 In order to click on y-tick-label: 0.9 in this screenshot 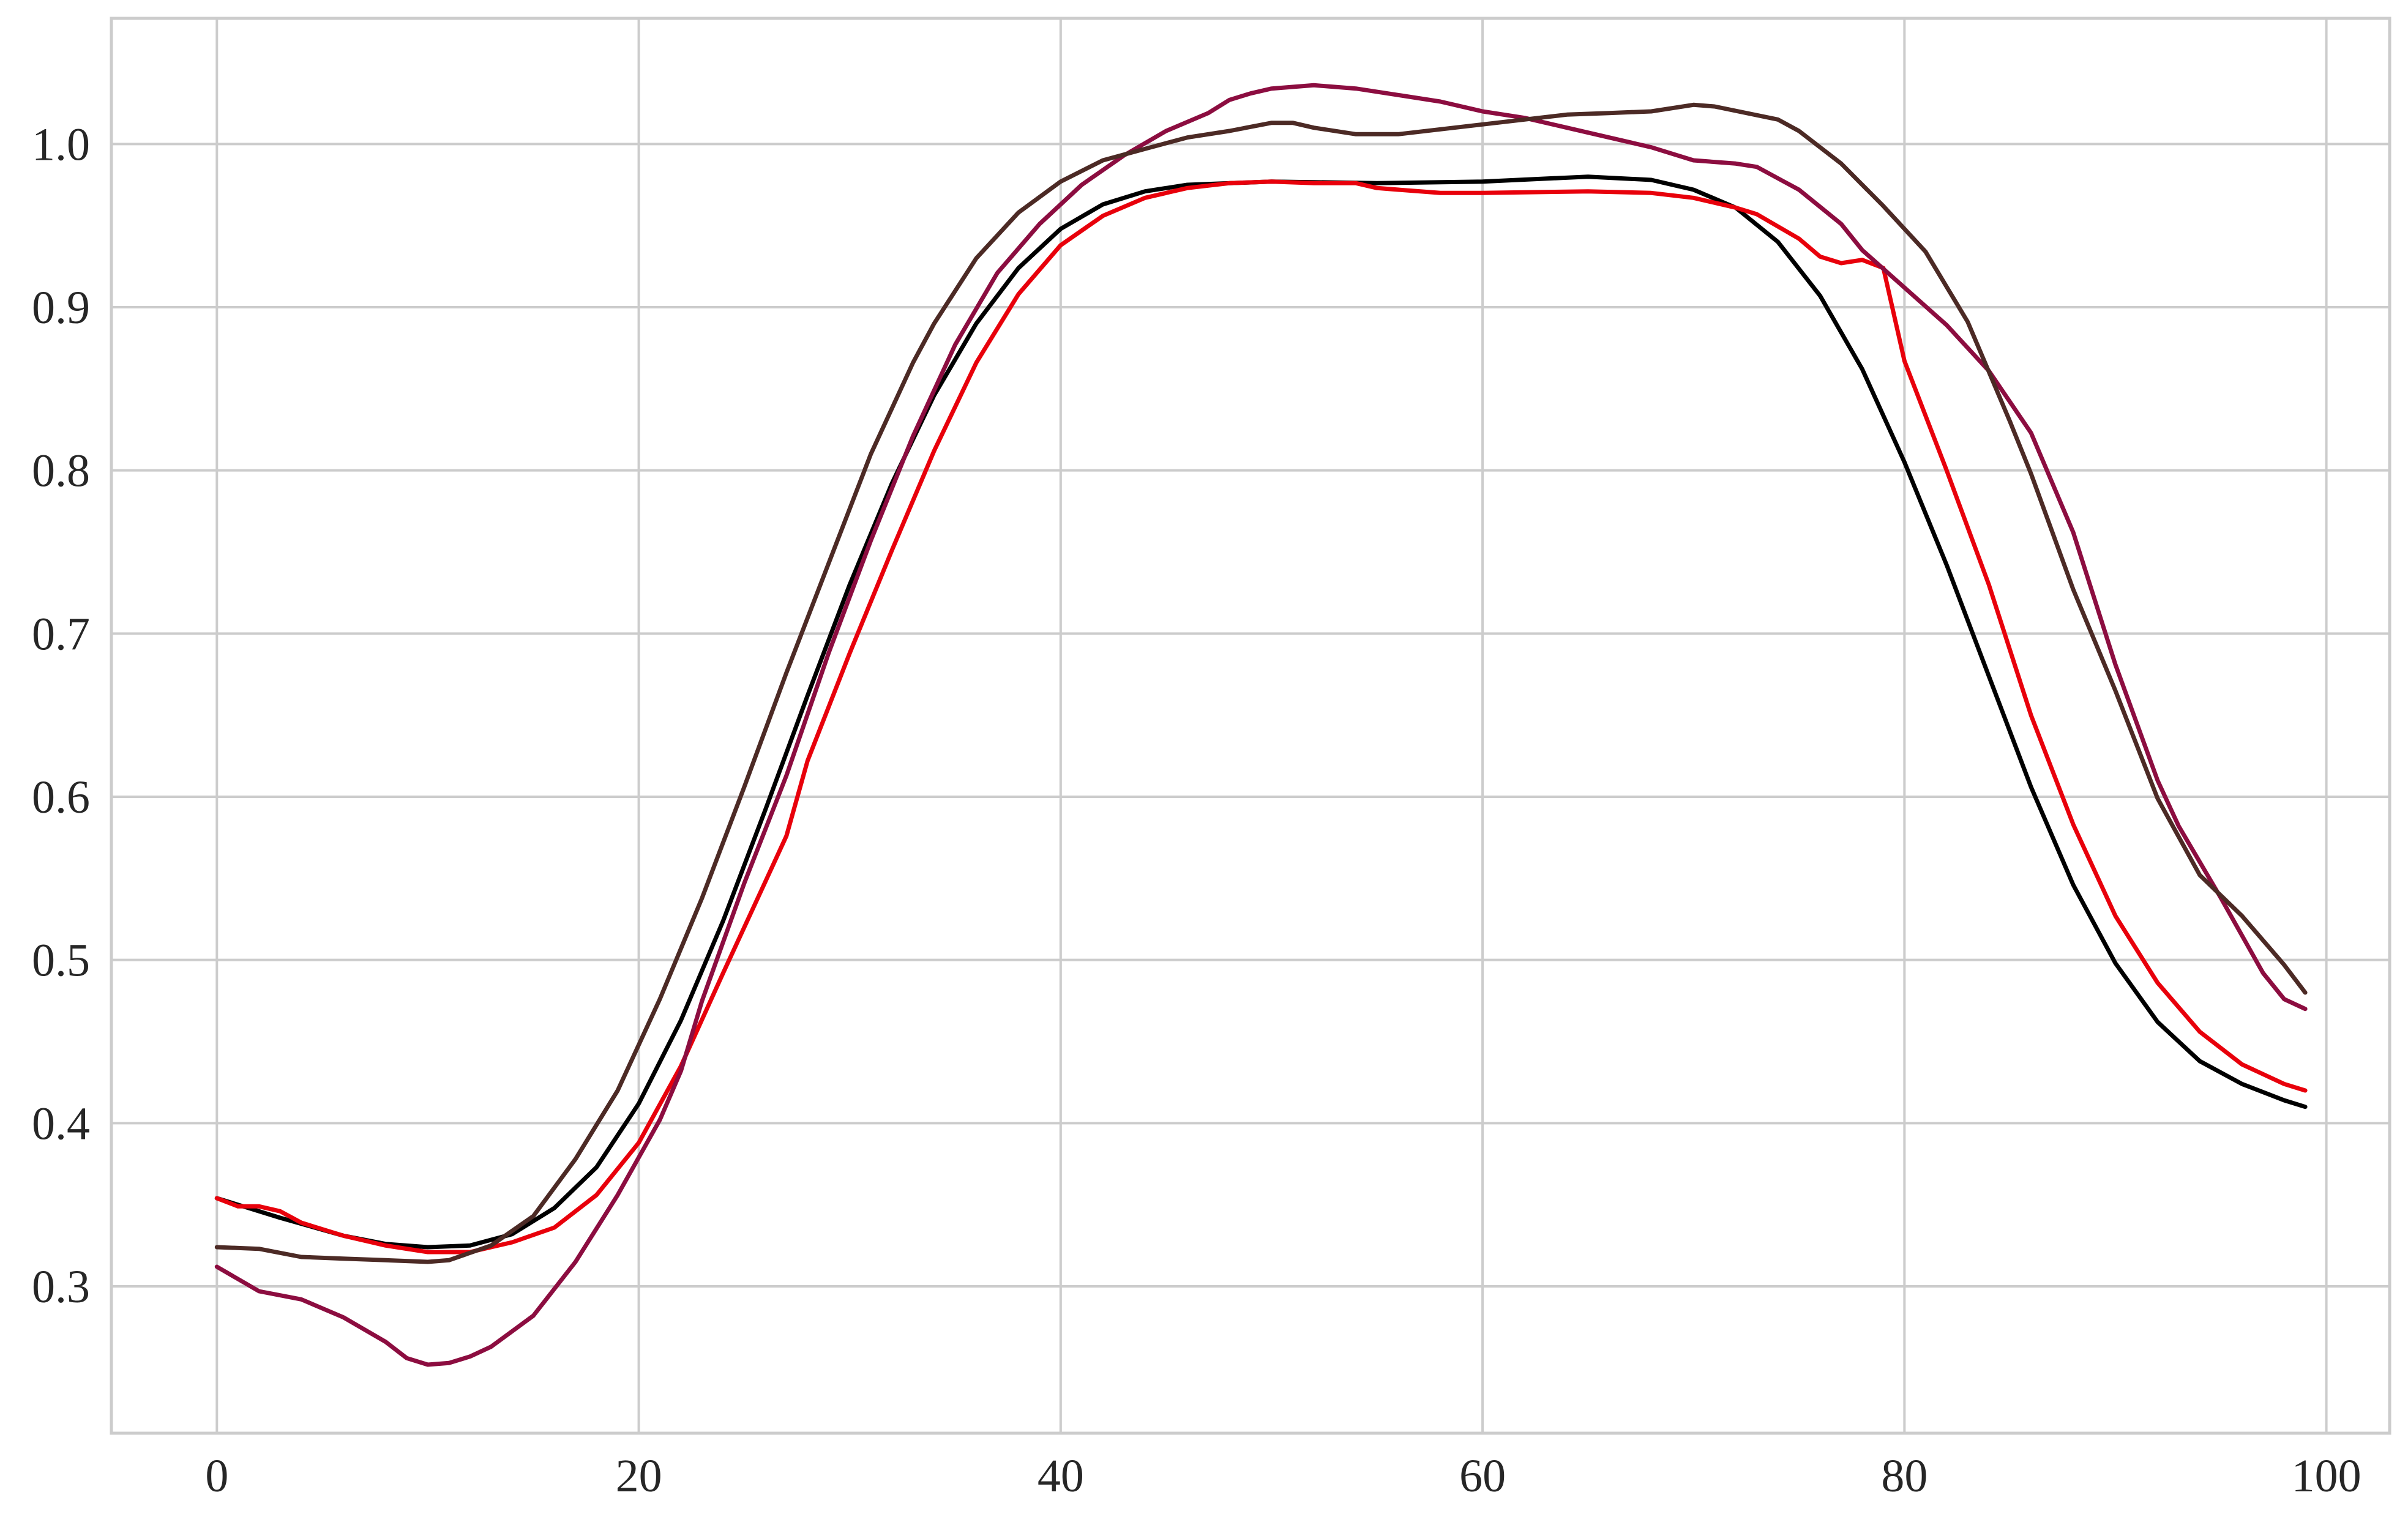, I will do `click(61, 308)`.